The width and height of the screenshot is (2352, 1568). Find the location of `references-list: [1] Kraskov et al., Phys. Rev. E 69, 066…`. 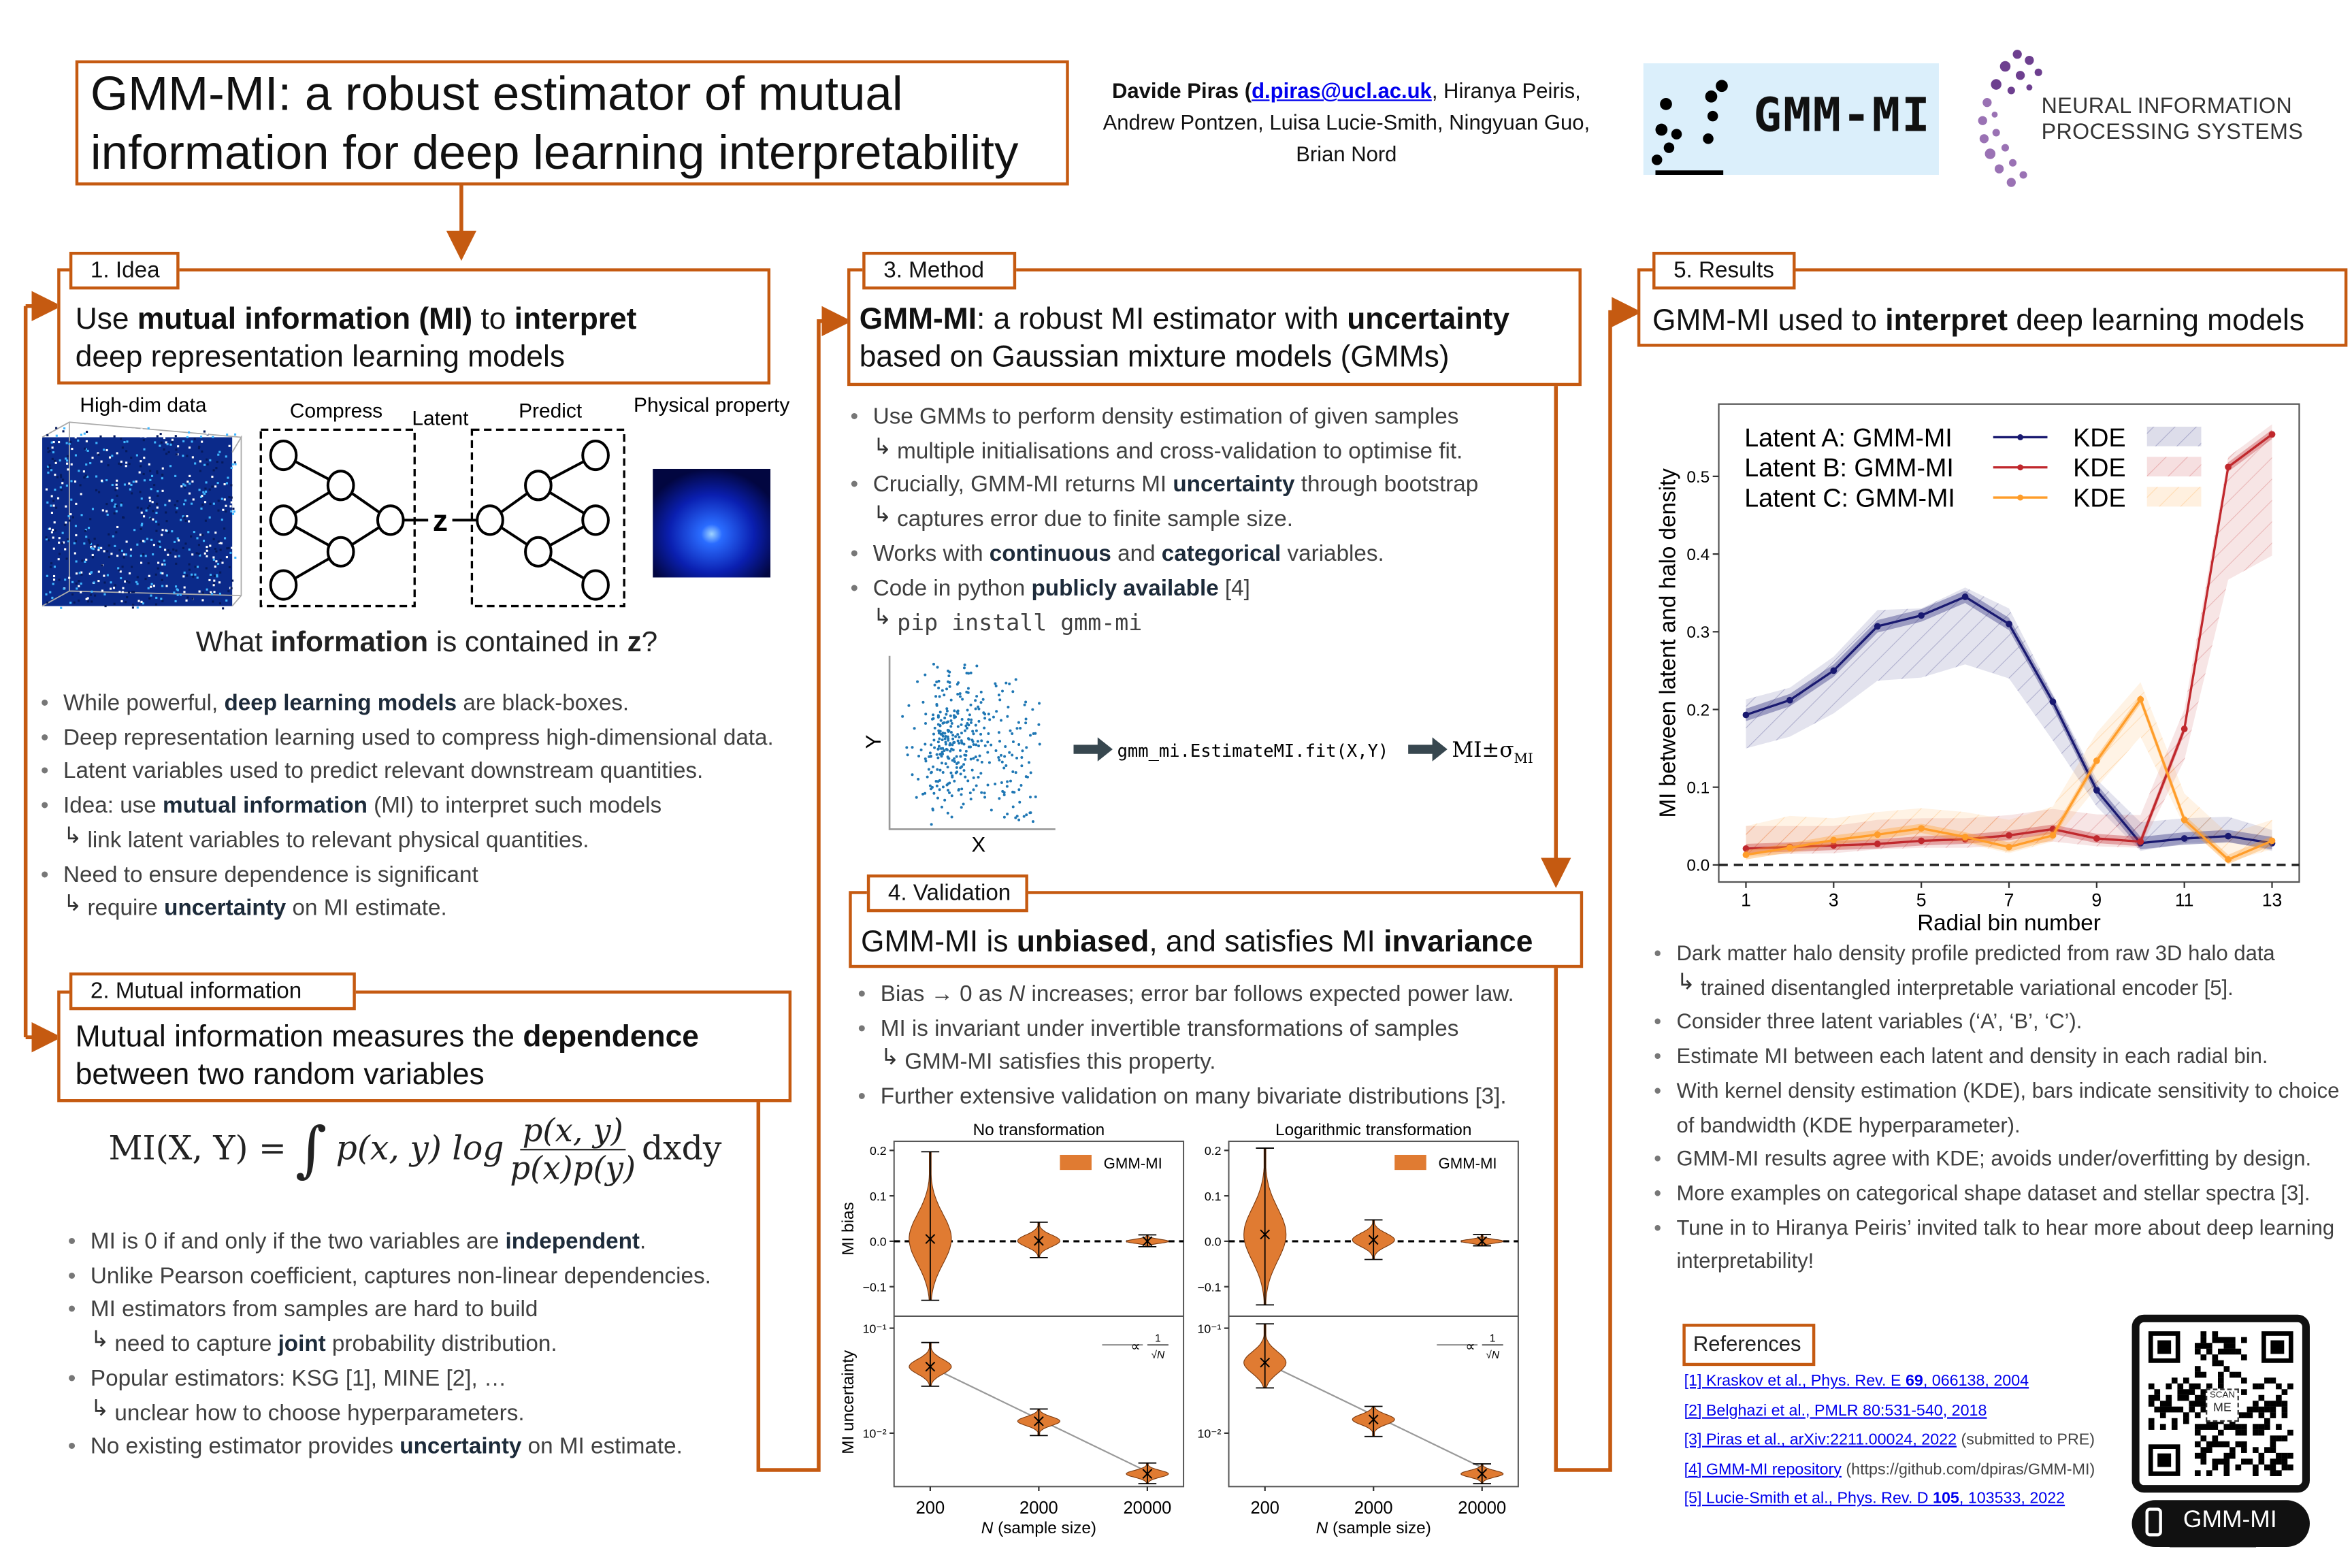

references-list: [1] Kraskov et al., Phys. Rev. E 69, 066… is located at coordinates (1890, 1441).